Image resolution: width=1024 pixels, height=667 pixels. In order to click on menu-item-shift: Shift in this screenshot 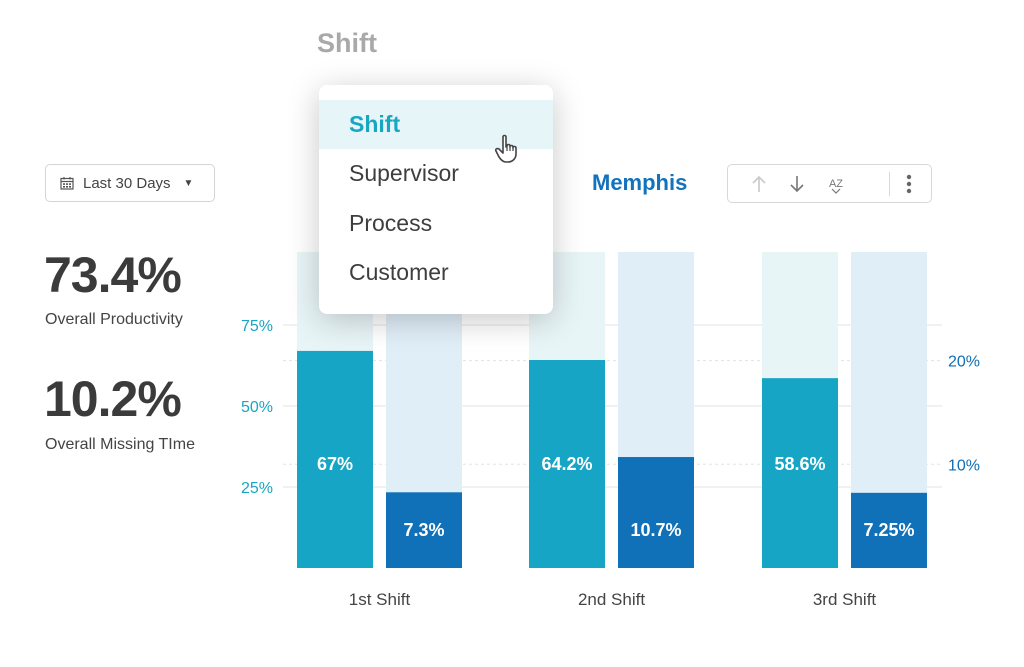, I will do `click(436, 124)`.